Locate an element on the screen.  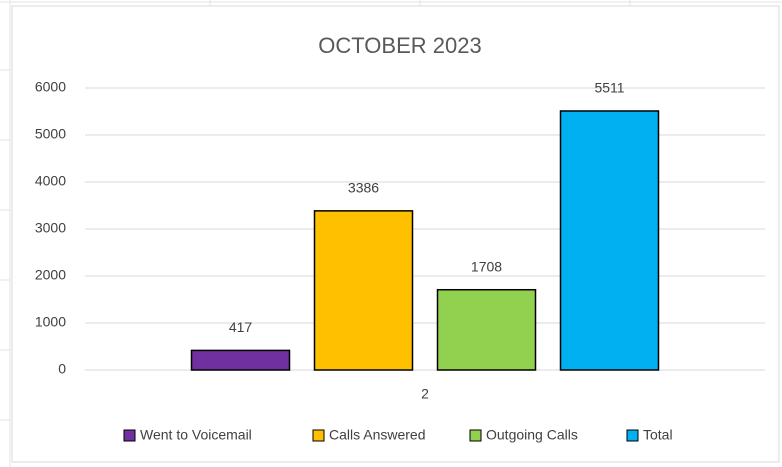
chart-title: OCTOBER 2023 is located at coordinates (399, 45).